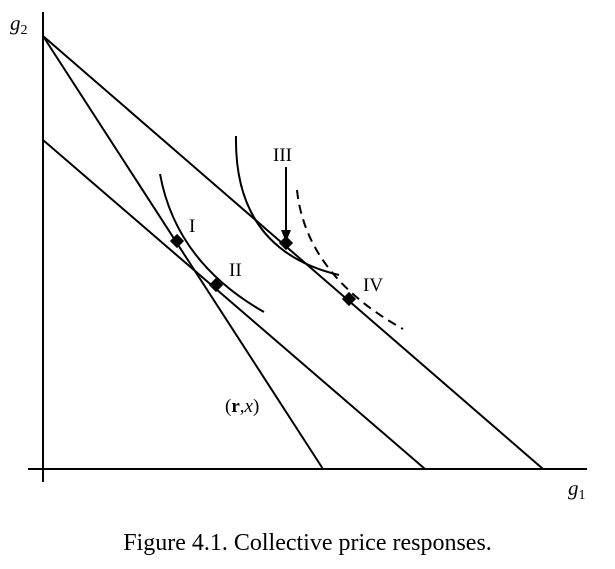 The height and width of the screenshot is (569, 615). What do you see at coordinates (235, 270) in the screenshot?
I see `point-II-label: II` at bounding box center [235, 270].